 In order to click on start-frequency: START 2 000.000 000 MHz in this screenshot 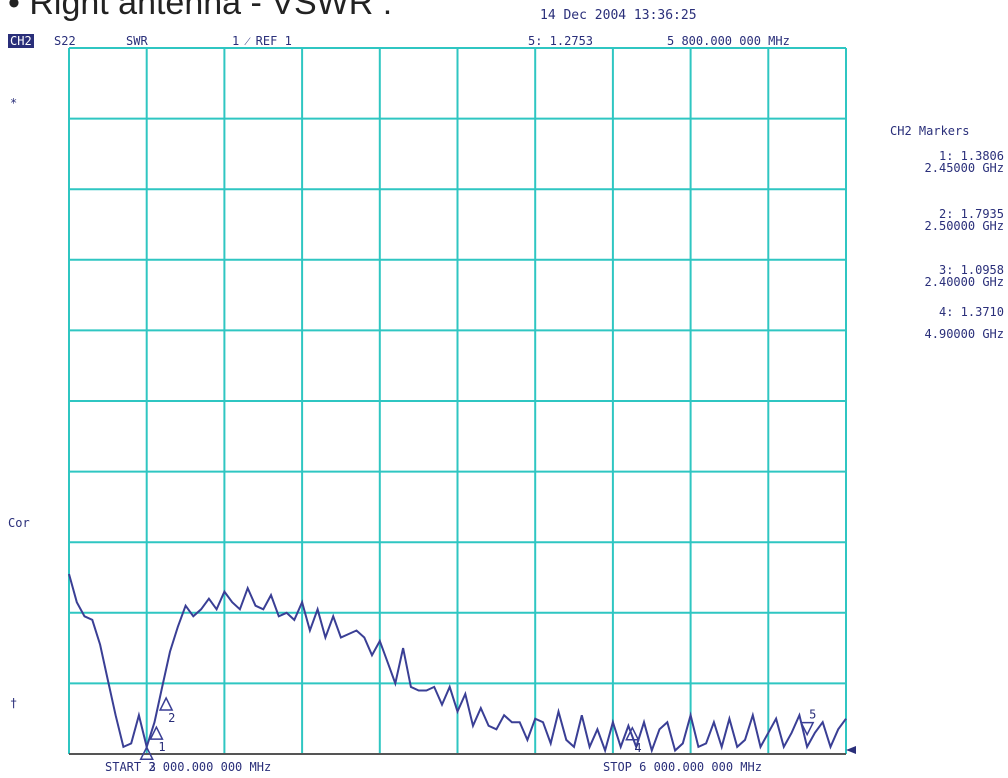, I will do `click(188, 767)`.